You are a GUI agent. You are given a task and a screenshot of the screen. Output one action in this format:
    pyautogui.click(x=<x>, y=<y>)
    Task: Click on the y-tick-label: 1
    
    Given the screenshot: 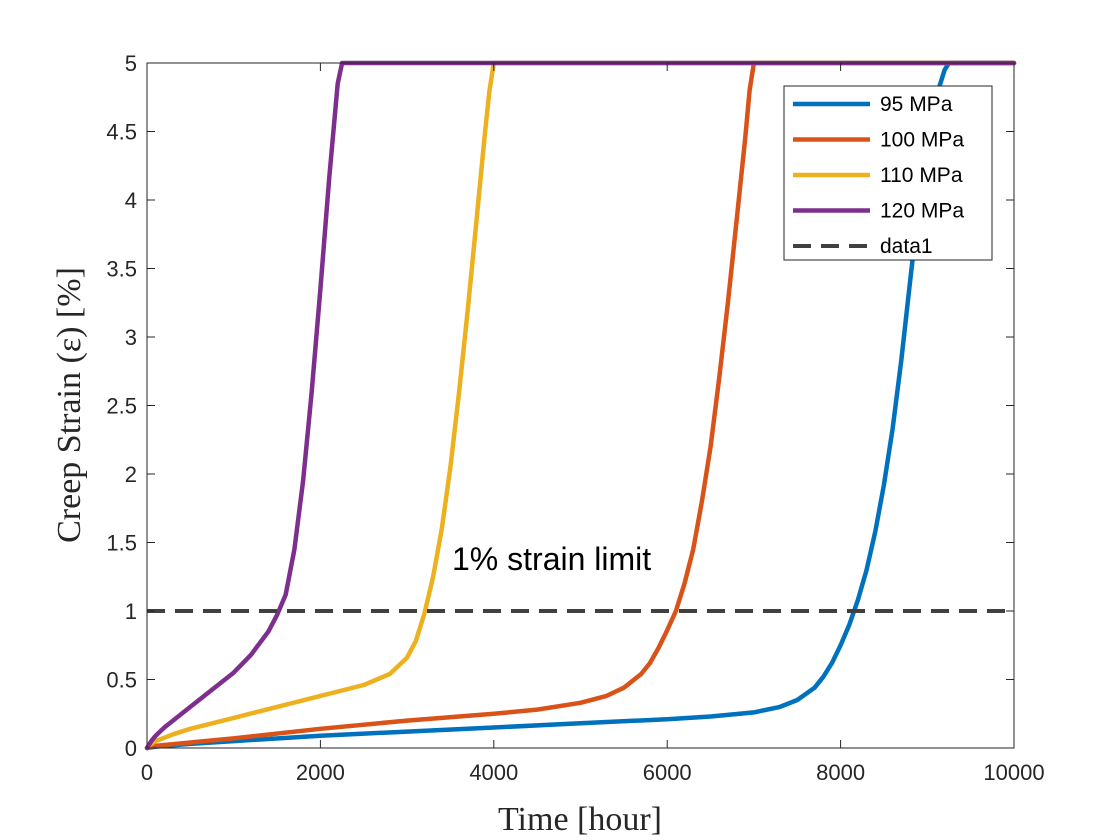 What is the action you would take?
    pyautogui.click(x=131, y=611)
    